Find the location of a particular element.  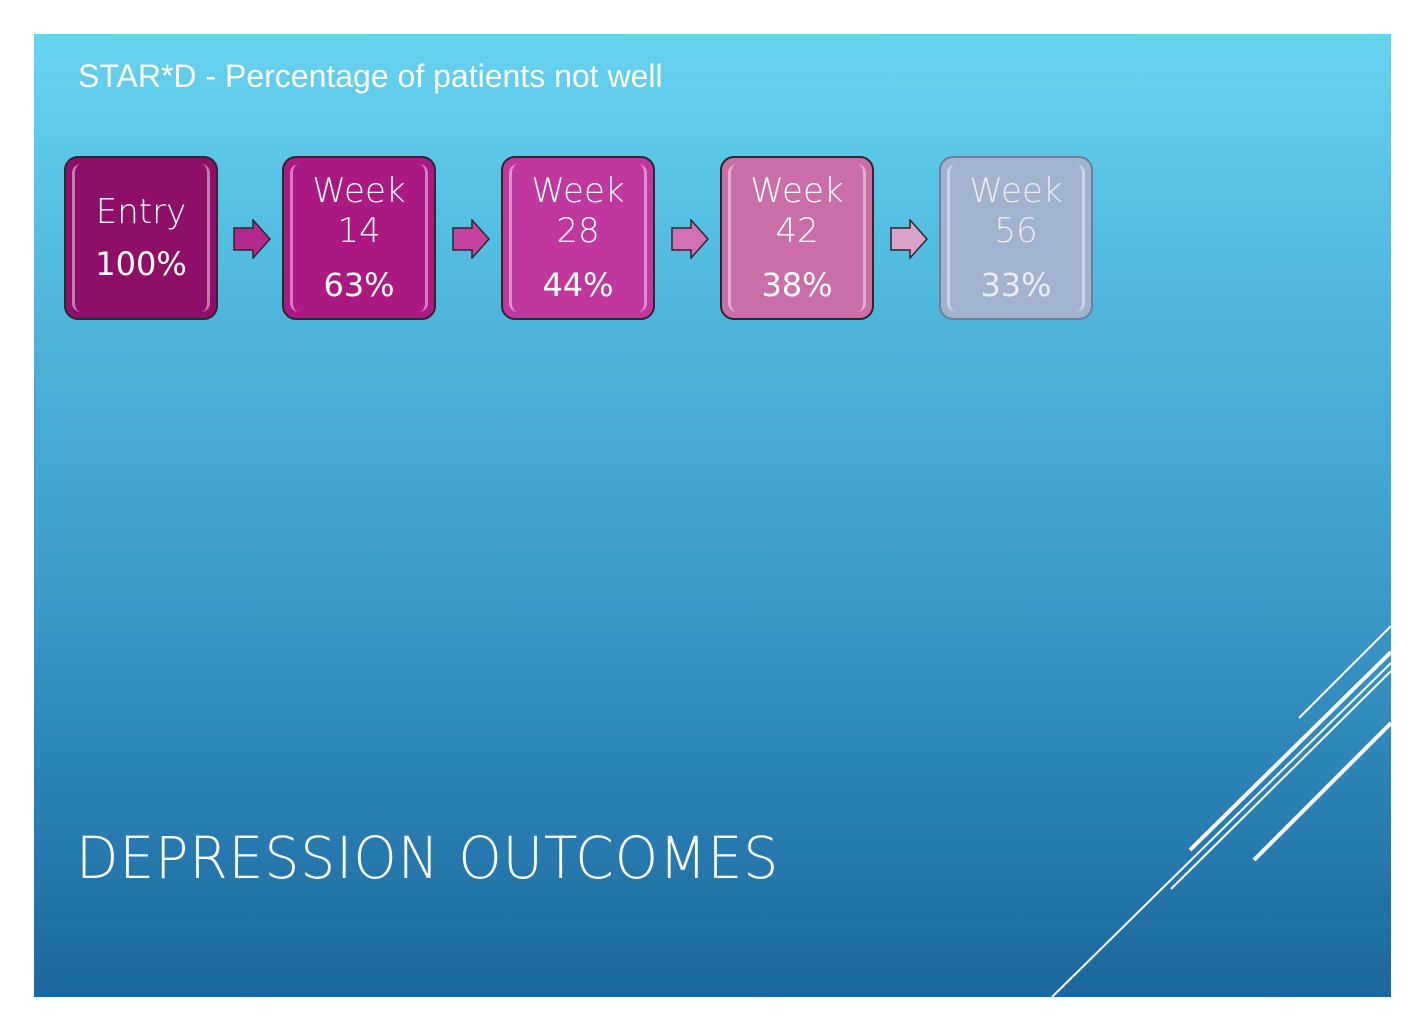

stage-label-number: 56 is located at coordinates (1016, 231).